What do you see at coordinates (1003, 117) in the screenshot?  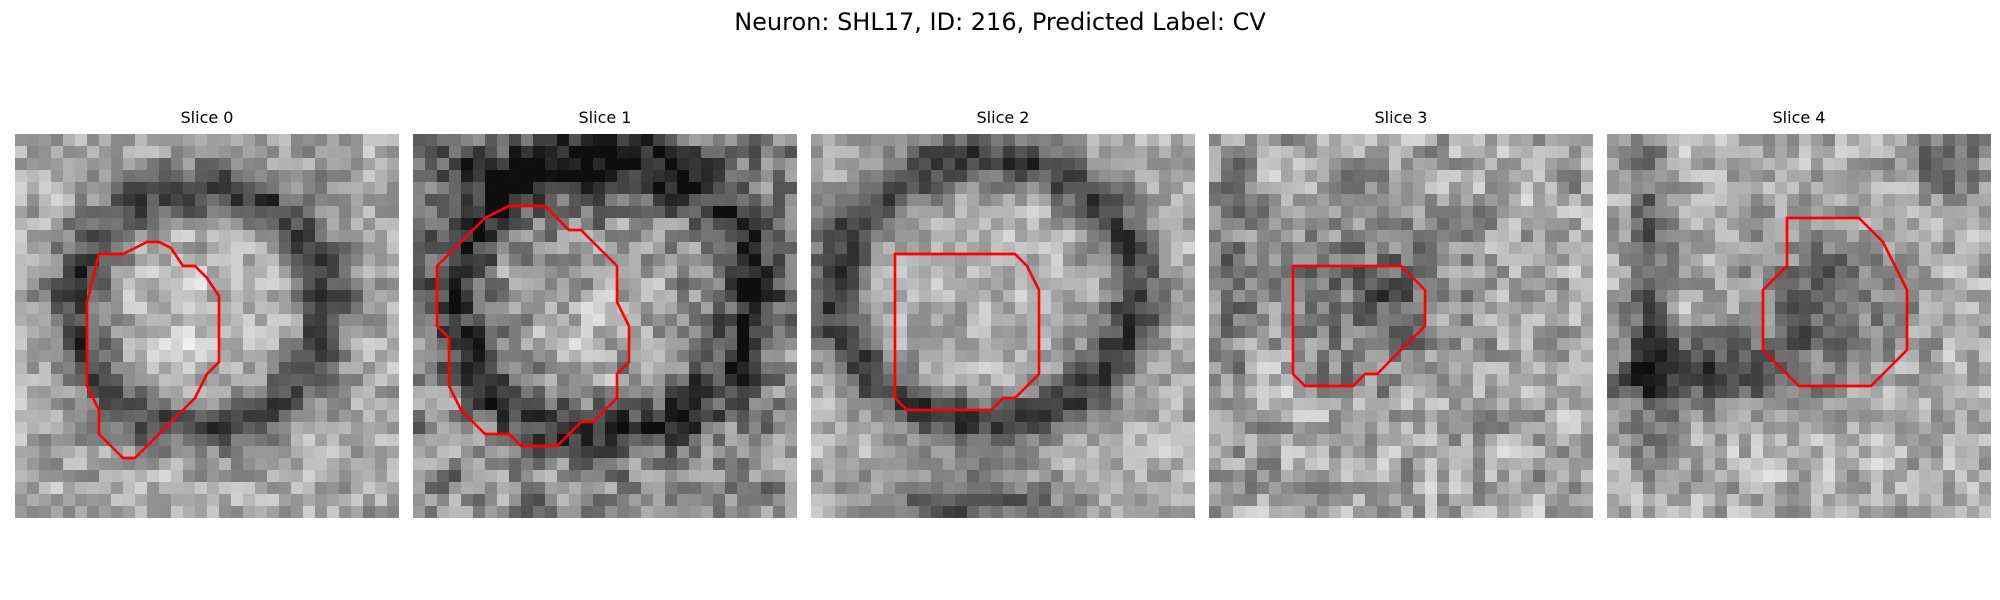 I see `slice-title-2: Slice 2` at bounding box center [1003, 117].